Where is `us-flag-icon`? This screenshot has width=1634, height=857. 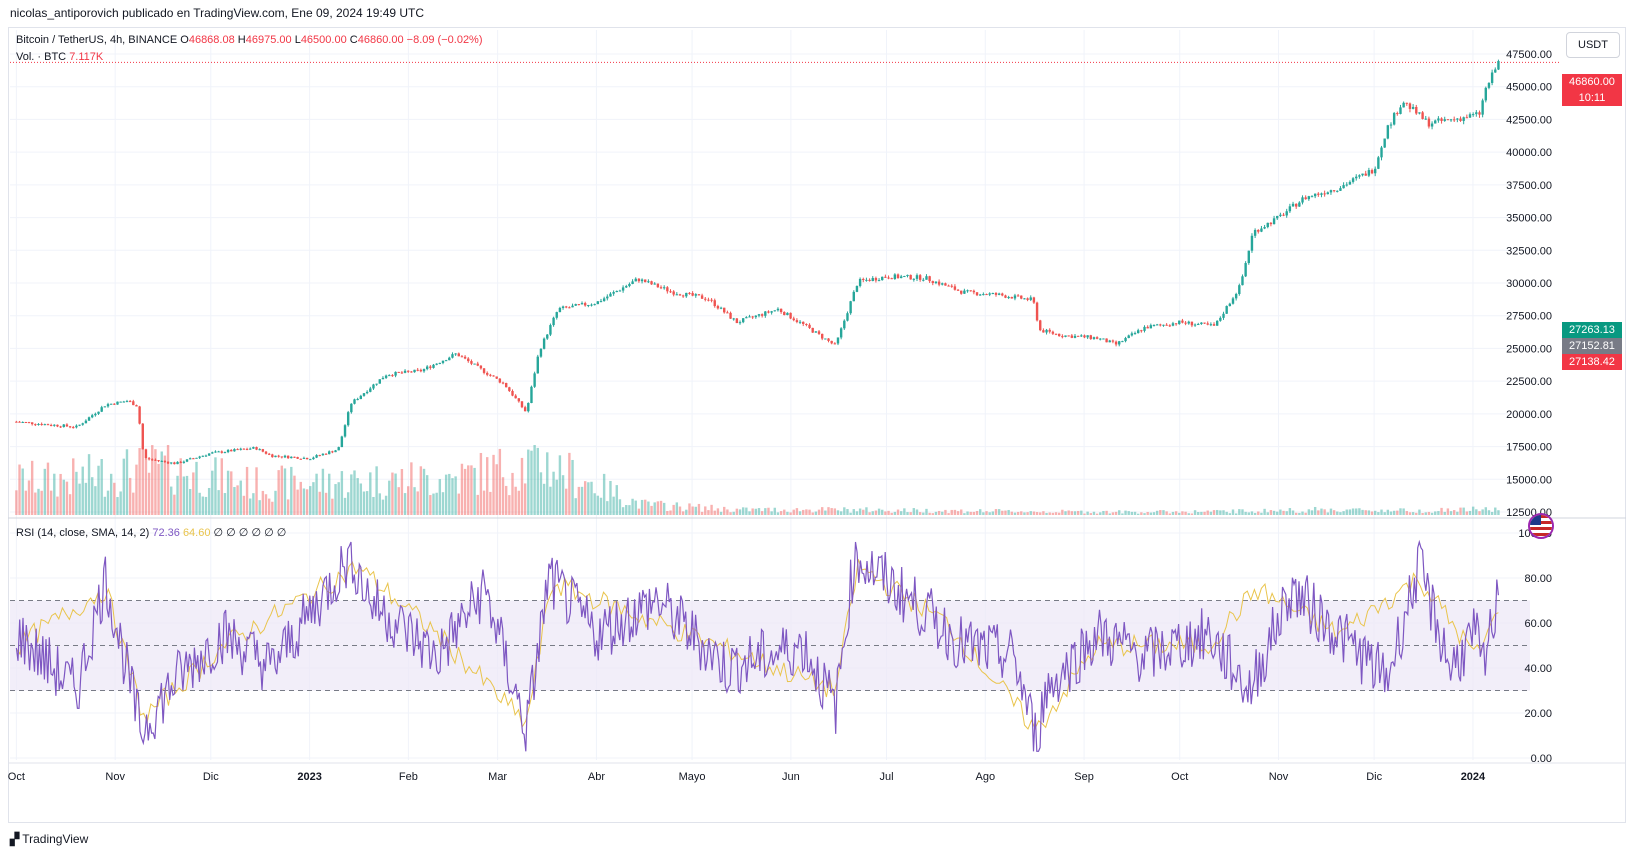
us-flag-icon is located at coordinates (1541, 526).